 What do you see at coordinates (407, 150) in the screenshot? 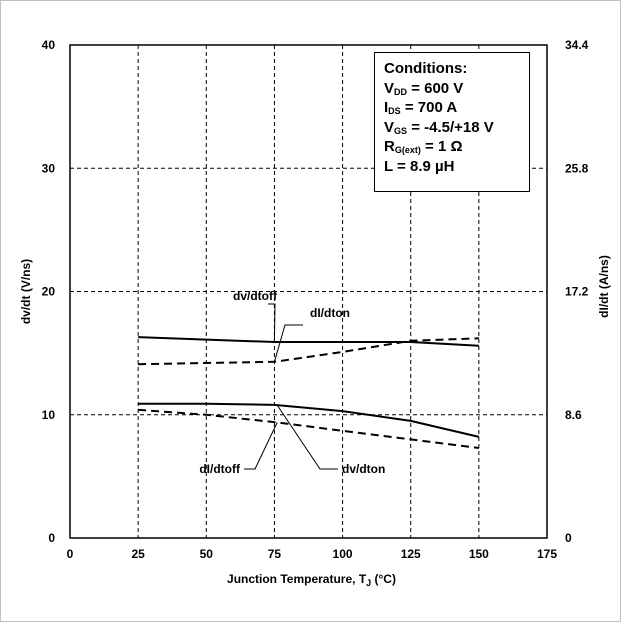
I see `condition-rg-sub: G(ext)` at bounding box center [407, 150].